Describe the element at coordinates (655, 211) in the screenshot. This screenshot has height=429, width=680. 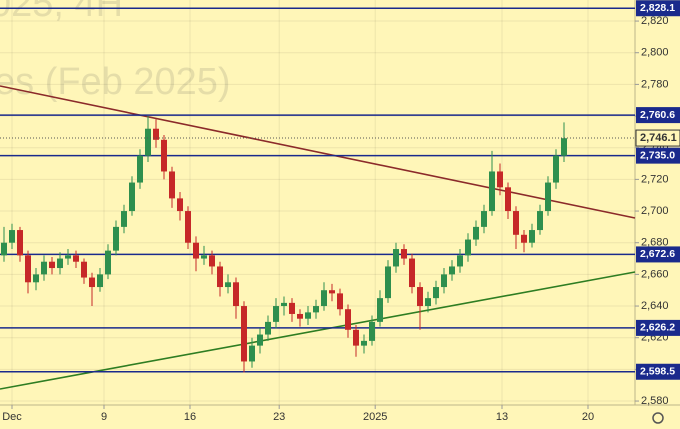
I see `y-tick-label: 2,700` at that location.